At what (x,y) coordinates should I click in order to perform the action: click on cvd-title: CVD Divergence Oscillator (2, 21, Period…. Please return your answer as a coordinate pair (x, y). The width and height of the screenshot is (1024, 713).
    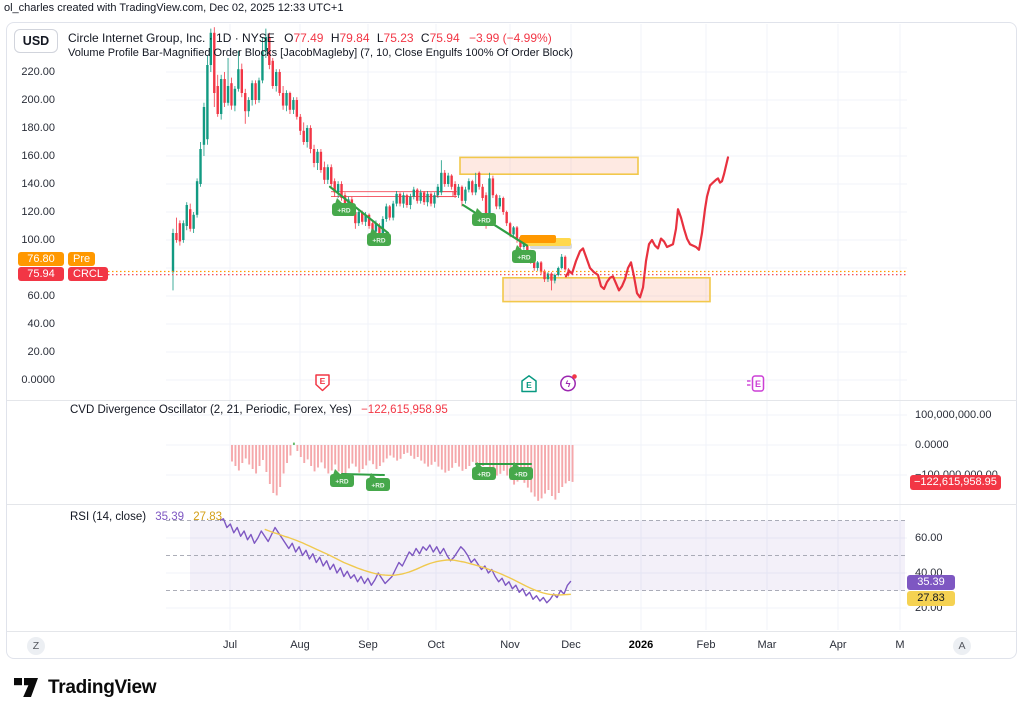
    Looking at the image, I should click on (211, 410).